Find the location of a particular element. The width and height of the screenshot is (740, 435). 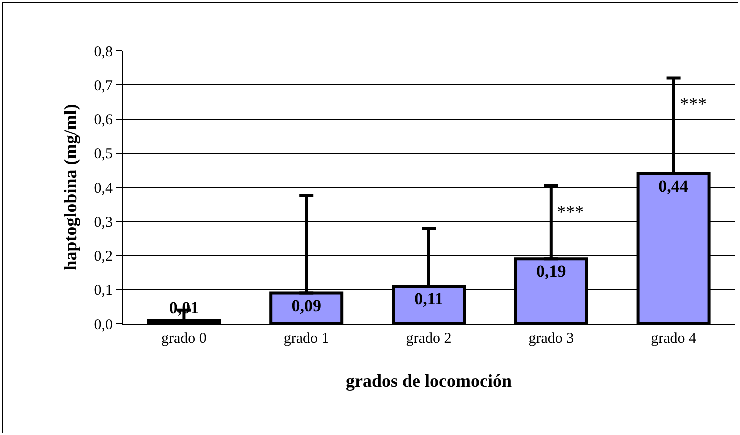

x-tick-label: grado 3 is located at coordinates (551, 339).